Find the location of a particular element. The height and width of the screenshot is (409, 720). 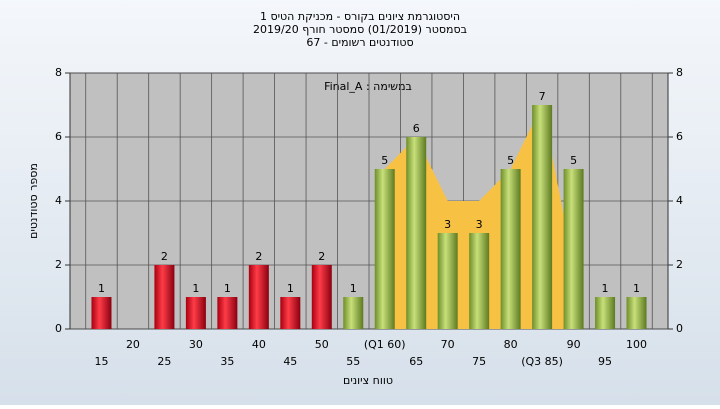

y-tick-label: 8 is located at coordinates (58, 72).